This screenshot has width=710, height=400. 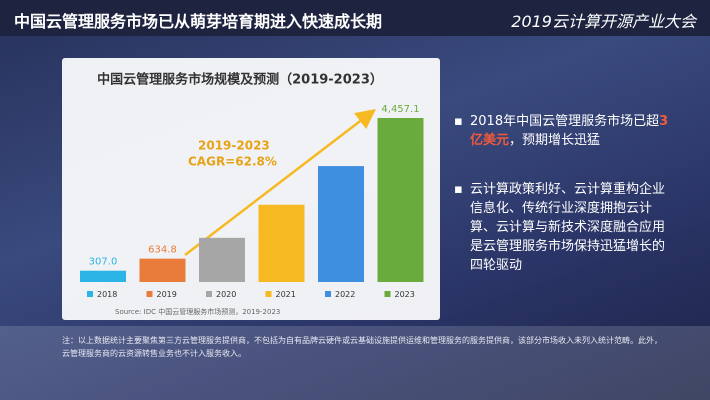 What do you see at coordinates (162, 250) in the screenshot?
I see `value-label: 634.8` at bounding box center [162, 250].